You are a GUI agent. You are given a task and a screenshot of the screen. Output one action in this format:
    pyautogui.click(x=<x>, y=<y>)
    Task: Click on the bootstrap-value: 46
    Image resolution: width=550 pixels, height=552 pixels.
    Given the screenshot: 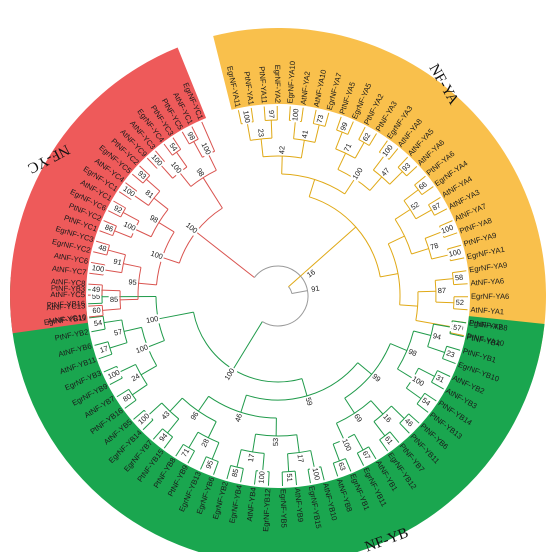 What is the action you would take?
    pyautogui.click(x=238, y=417)
    